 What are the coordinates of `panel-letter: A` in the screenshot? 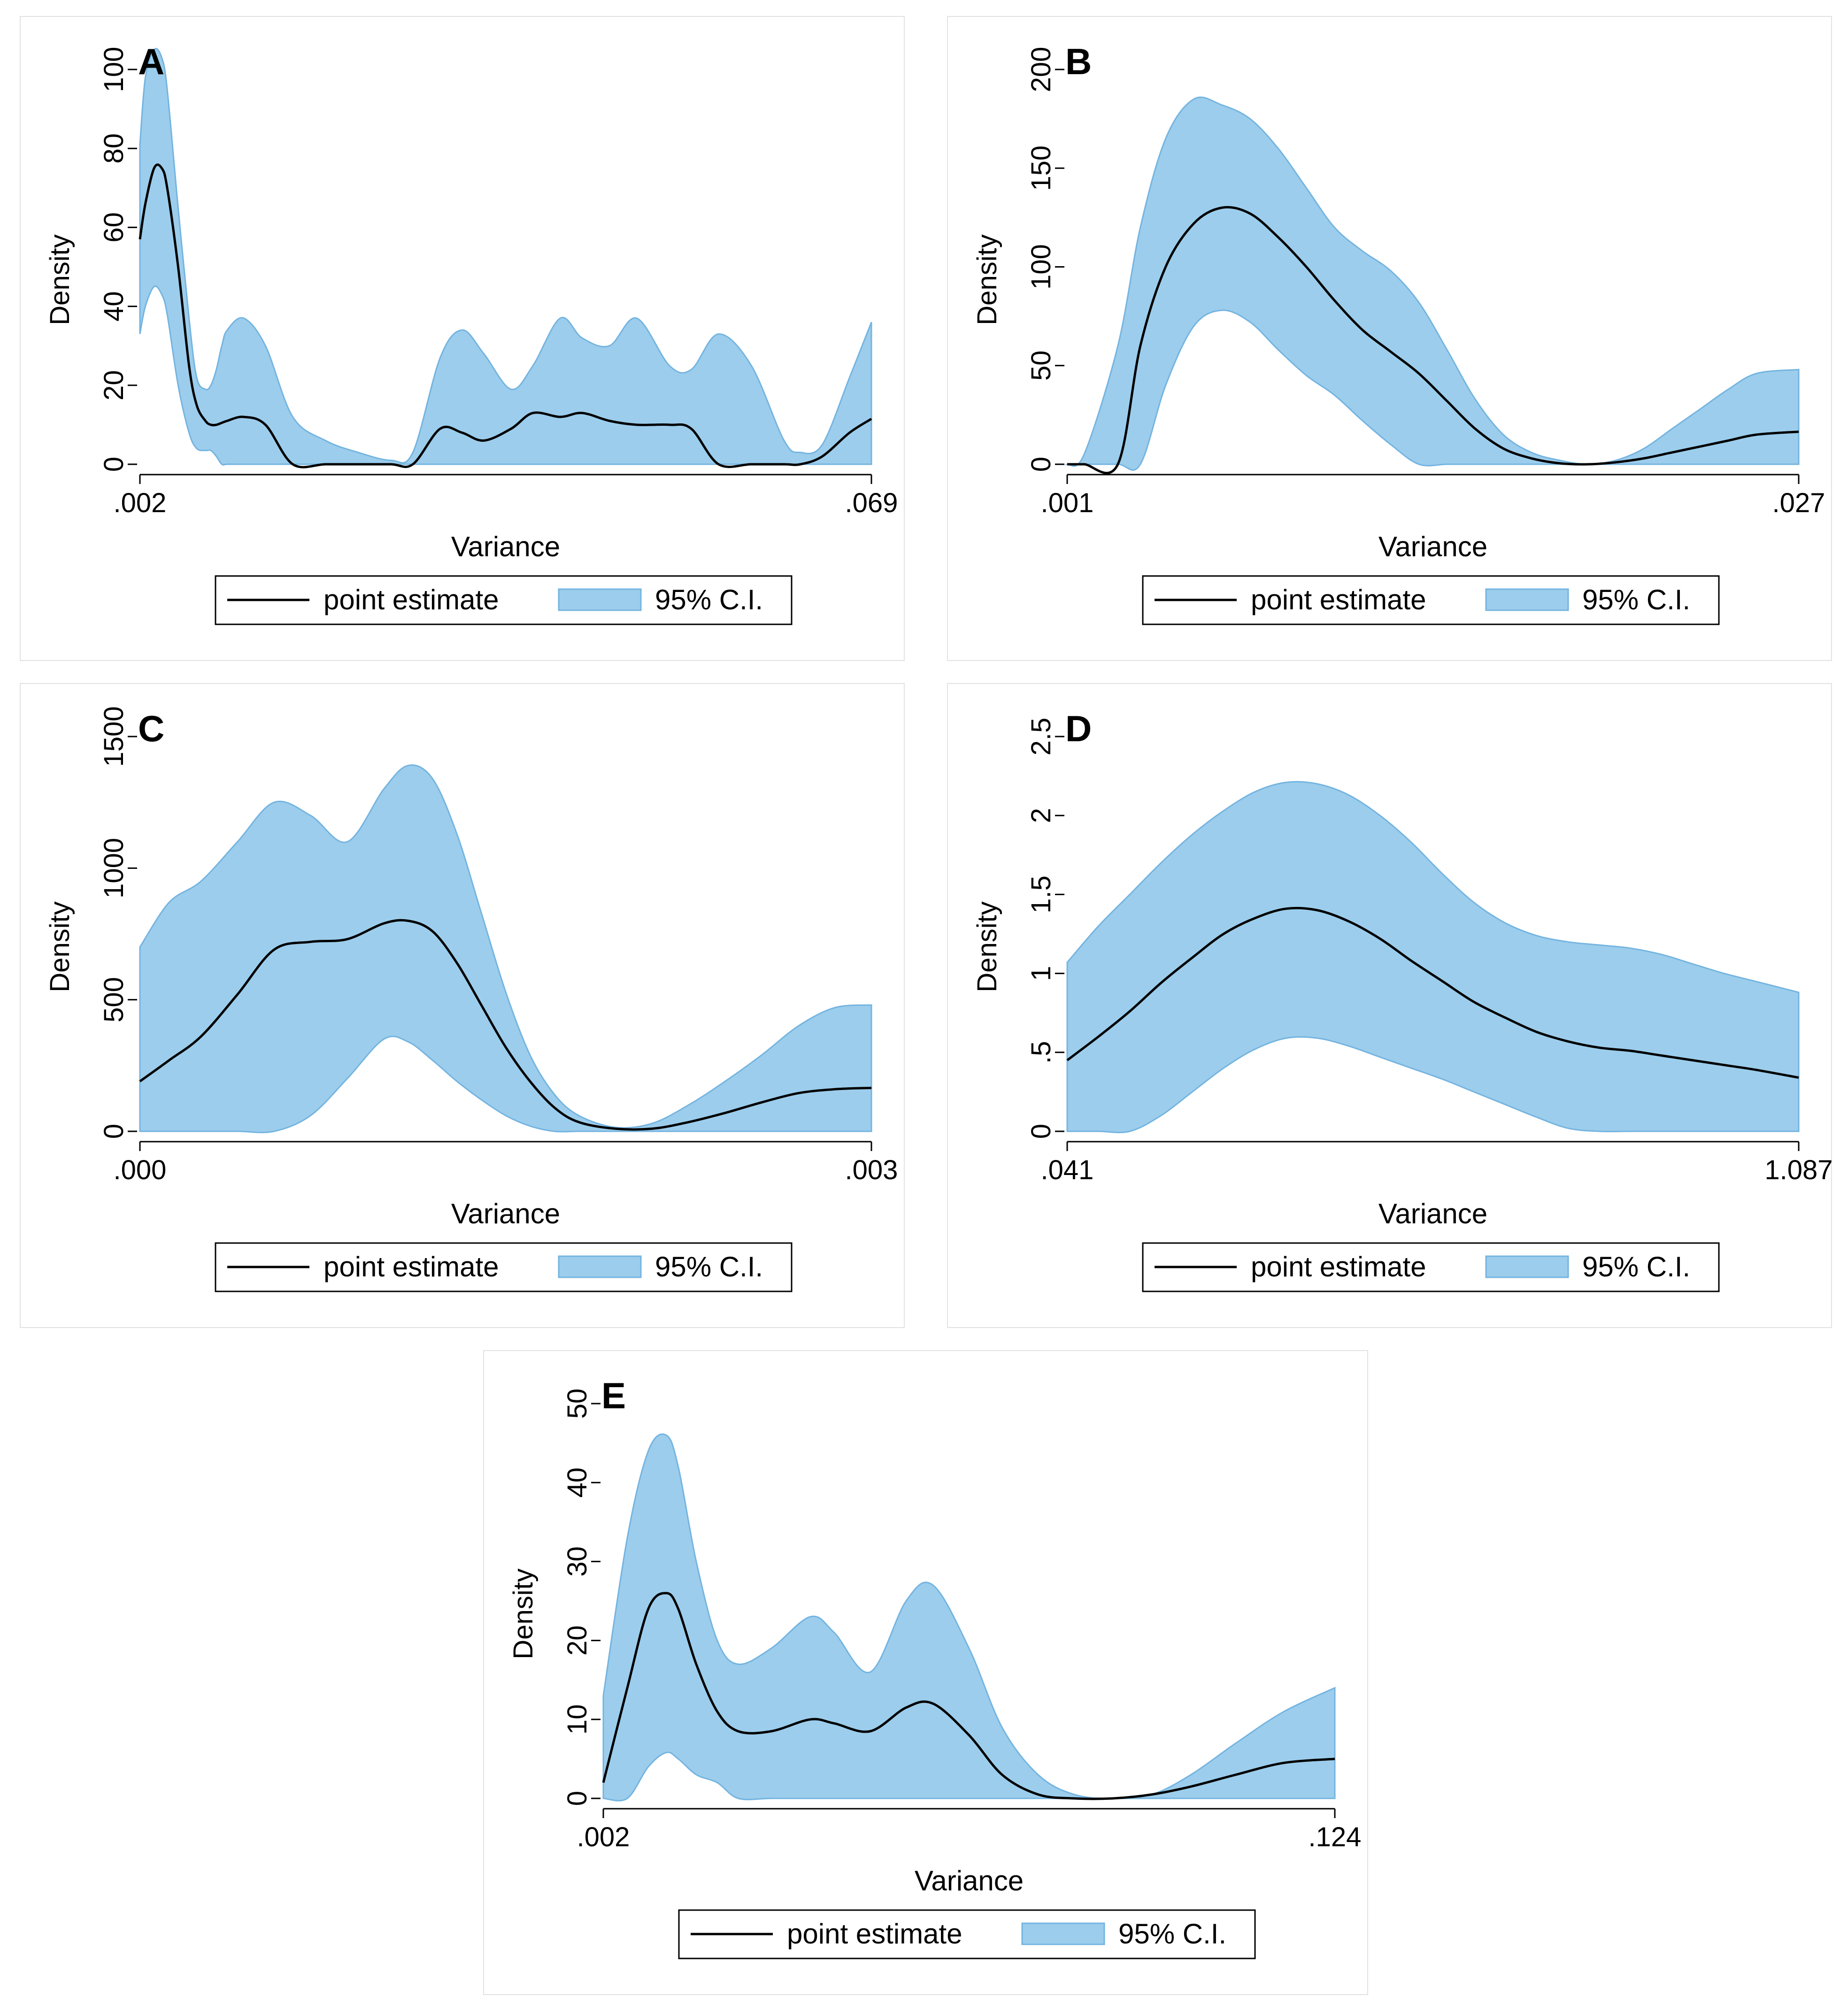 It's located at (151, 61).